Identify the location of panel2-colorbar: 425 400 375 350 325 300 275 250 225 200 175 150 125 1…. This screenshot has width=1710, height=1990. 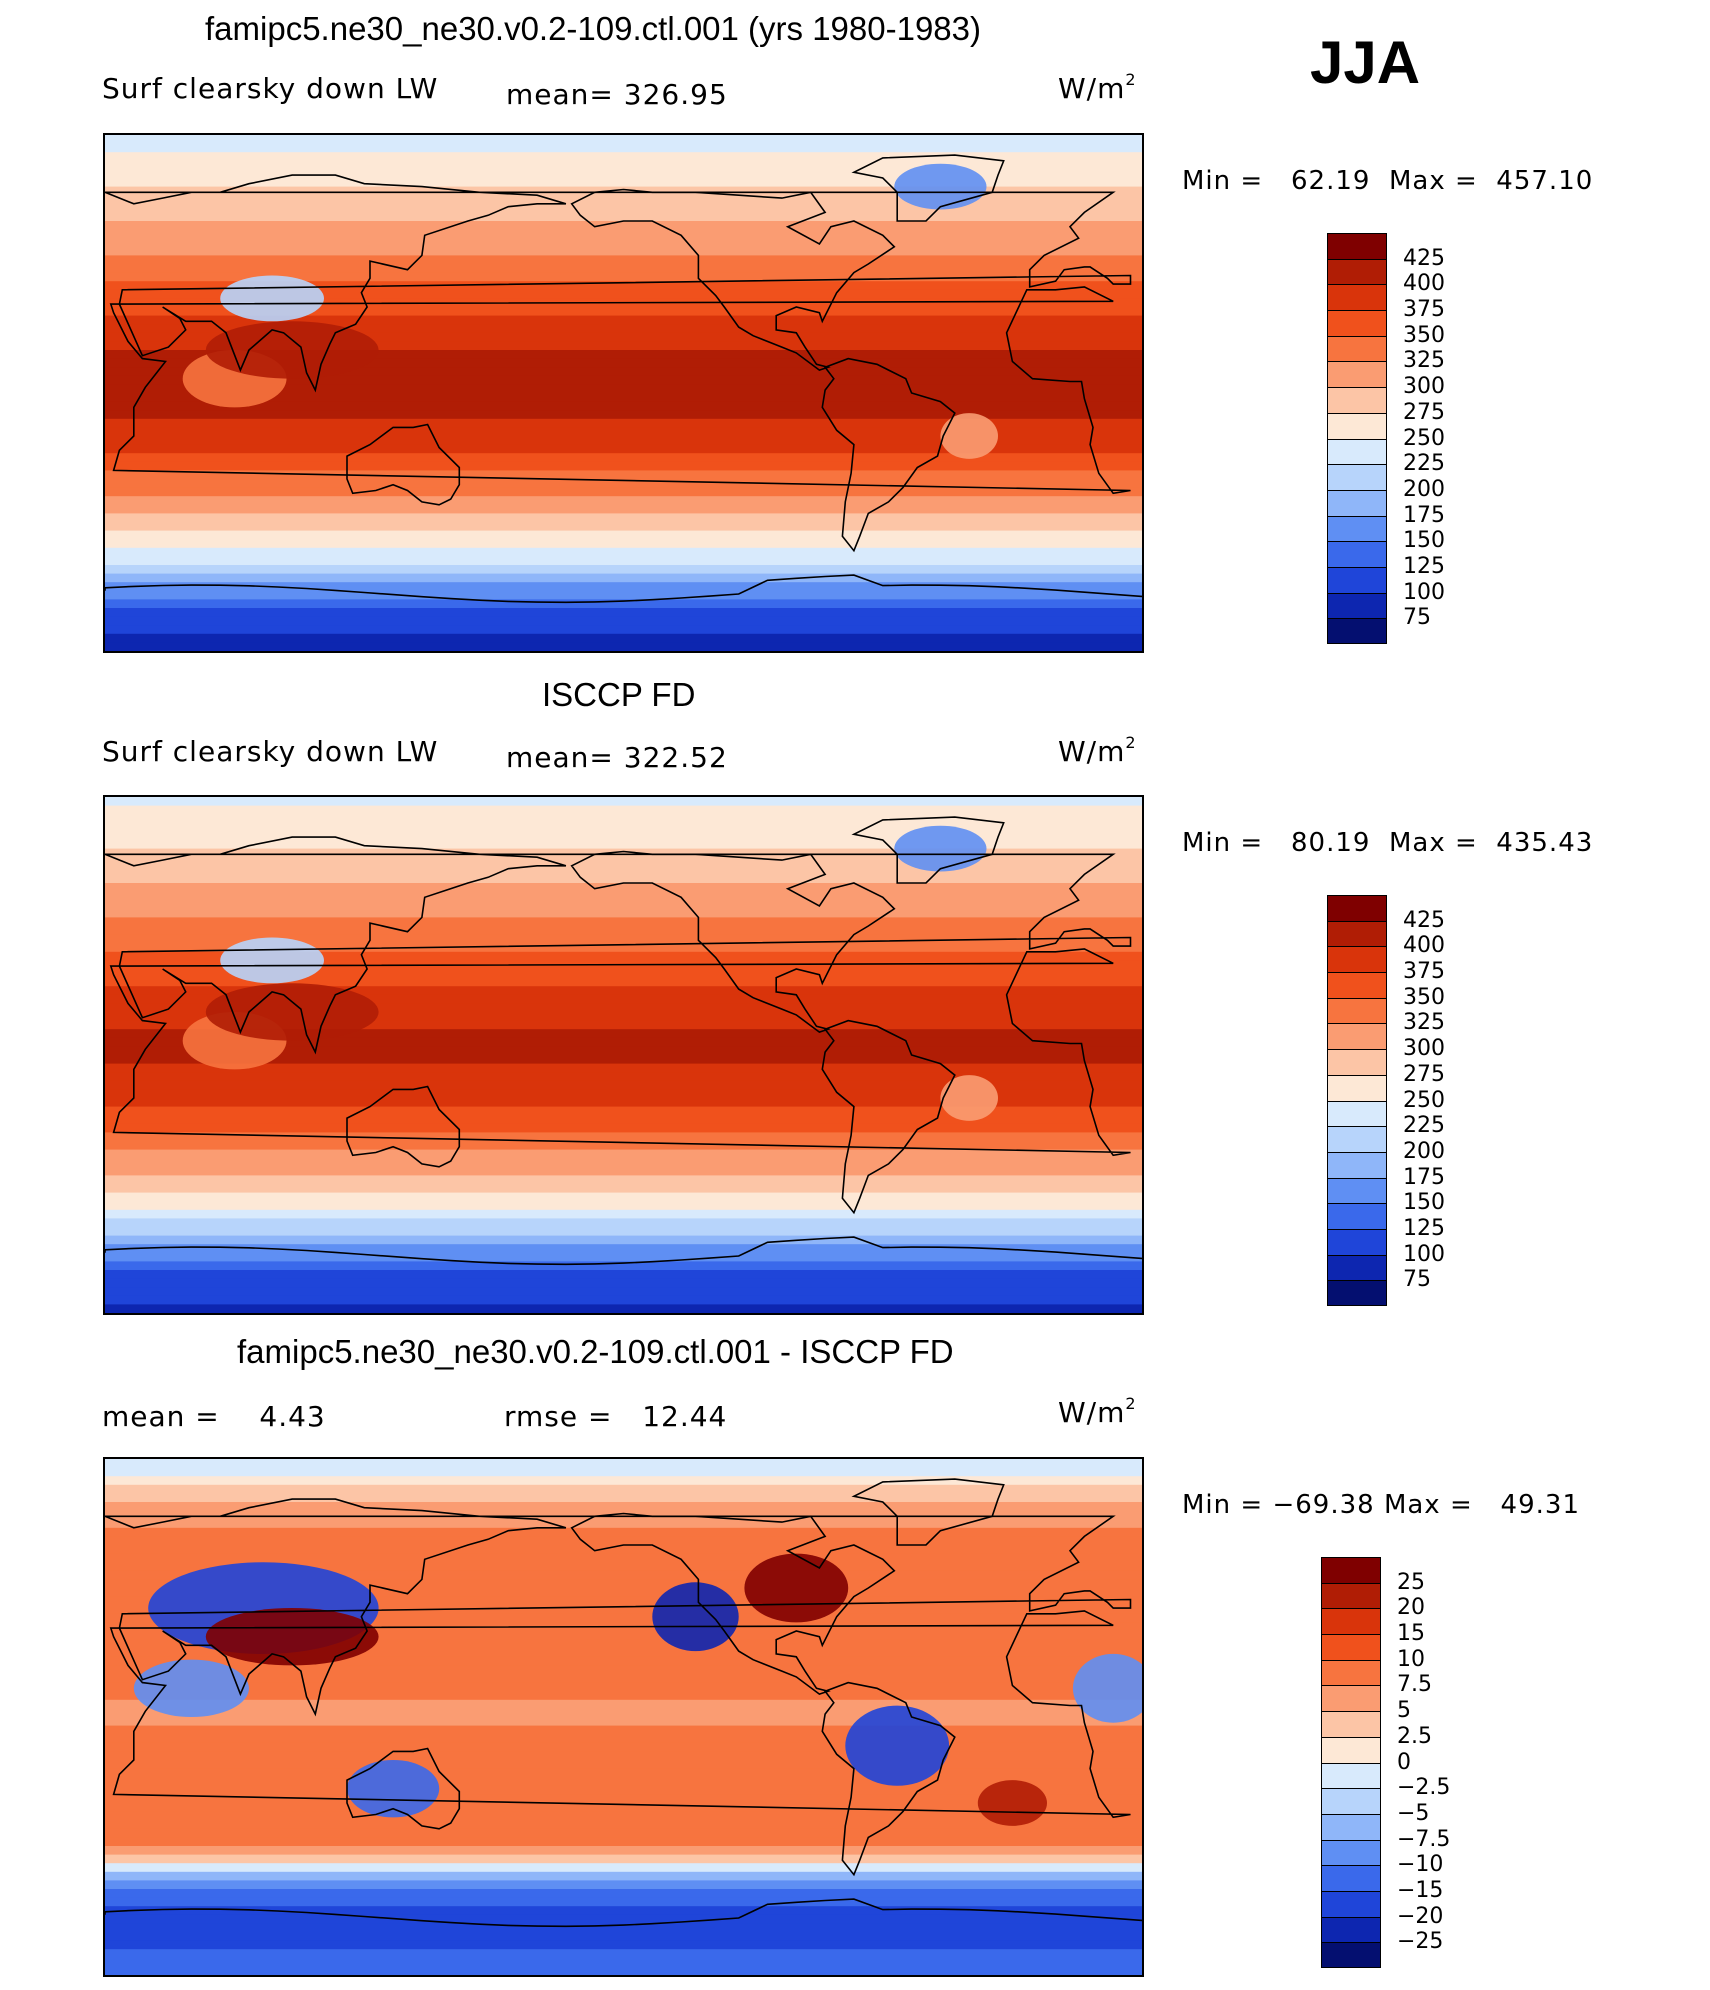
(1386, 1100).